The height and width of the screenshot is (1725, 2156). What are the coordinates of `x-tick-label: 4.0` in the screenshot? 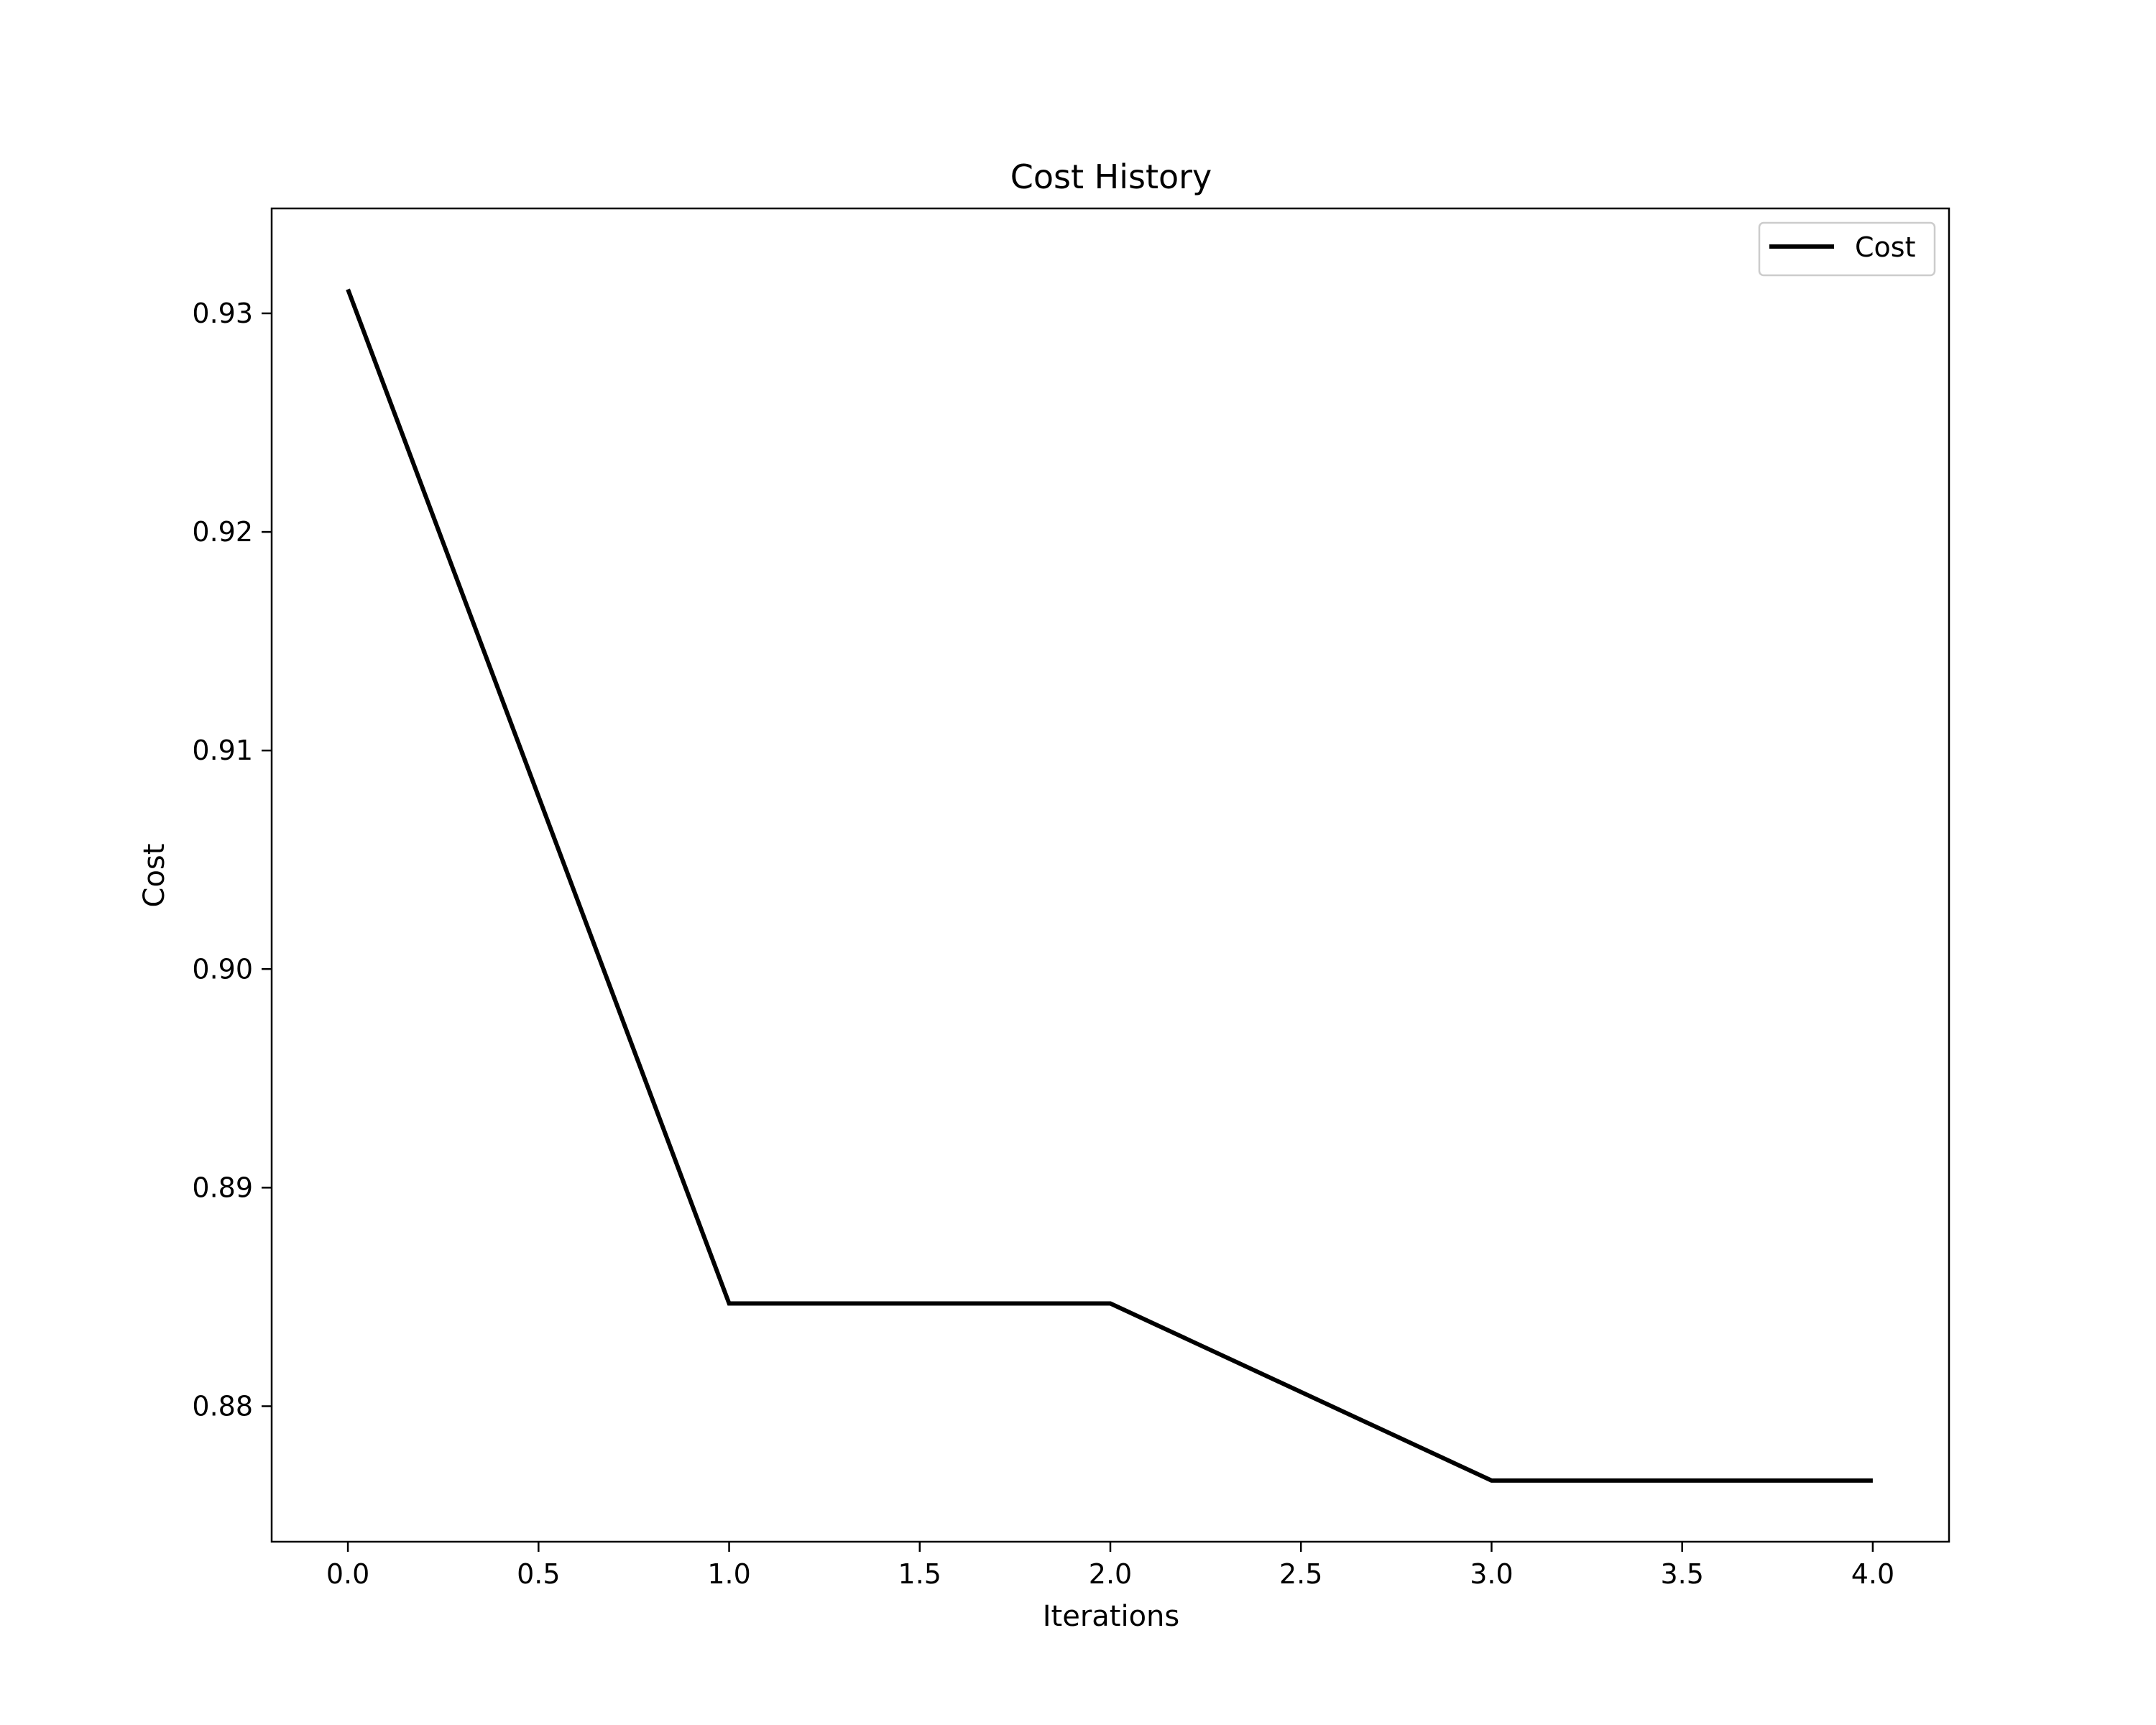 It's located at (1872, 1574).